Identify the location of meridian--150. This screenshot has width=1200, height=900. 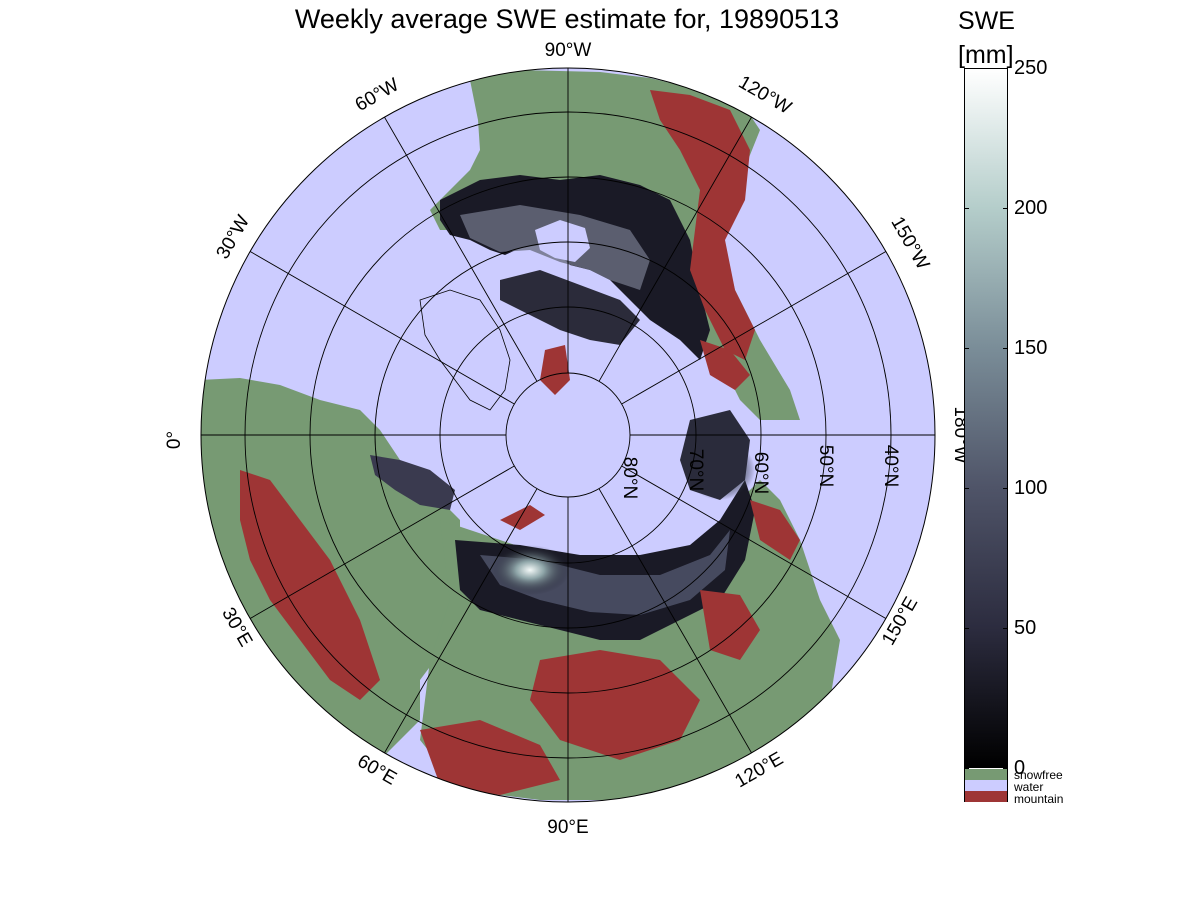
(754, 328).